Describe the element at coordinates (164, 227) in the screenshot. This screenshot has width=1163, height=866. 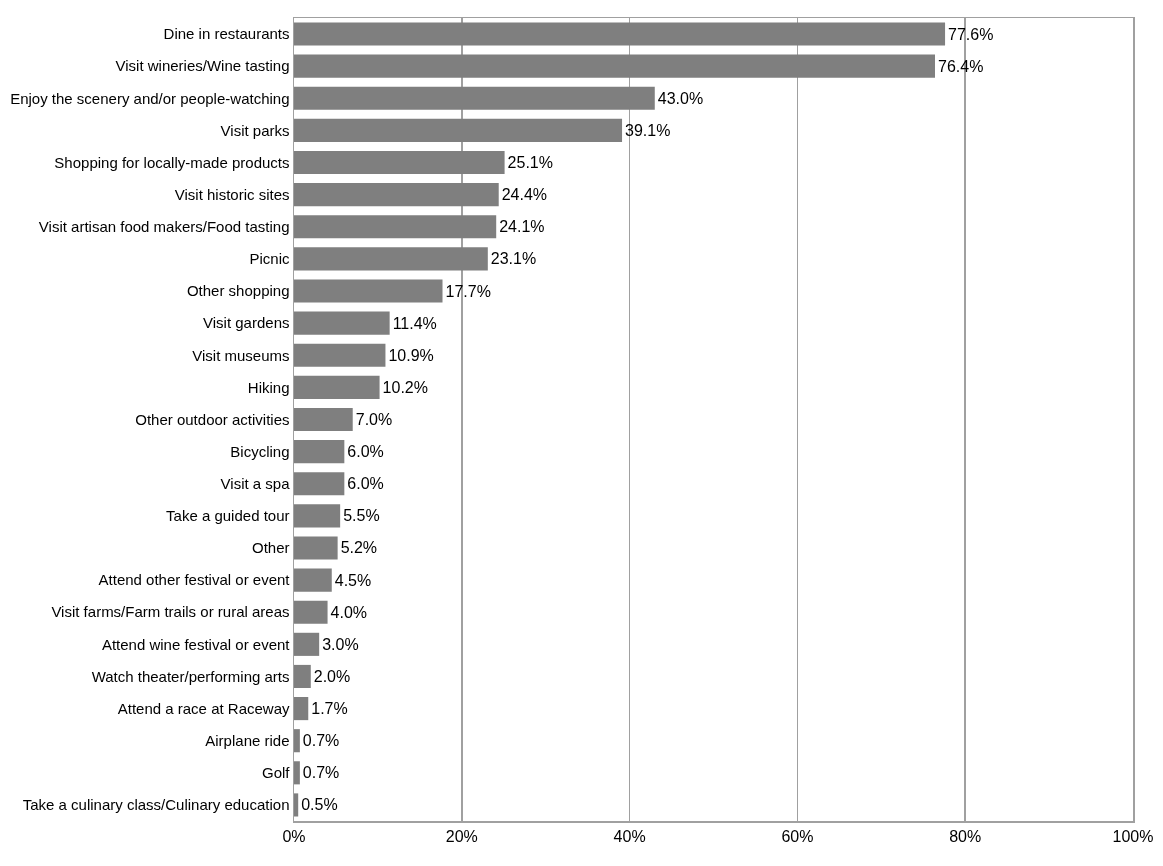
I see `y-tick-label: Visit artisan food makers/Food tasting` at that location.